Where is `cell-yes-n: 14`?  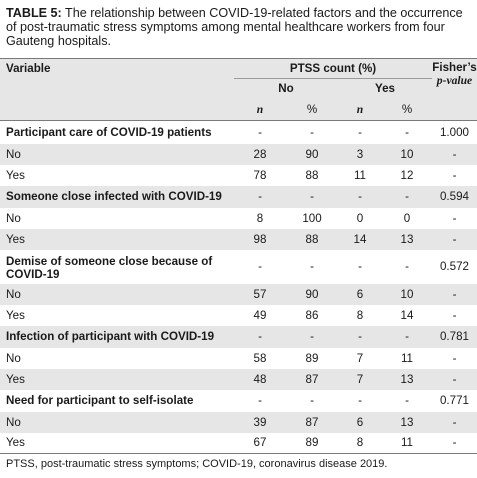
cell-yes-n: 14 is located at coordinates (360, 239).